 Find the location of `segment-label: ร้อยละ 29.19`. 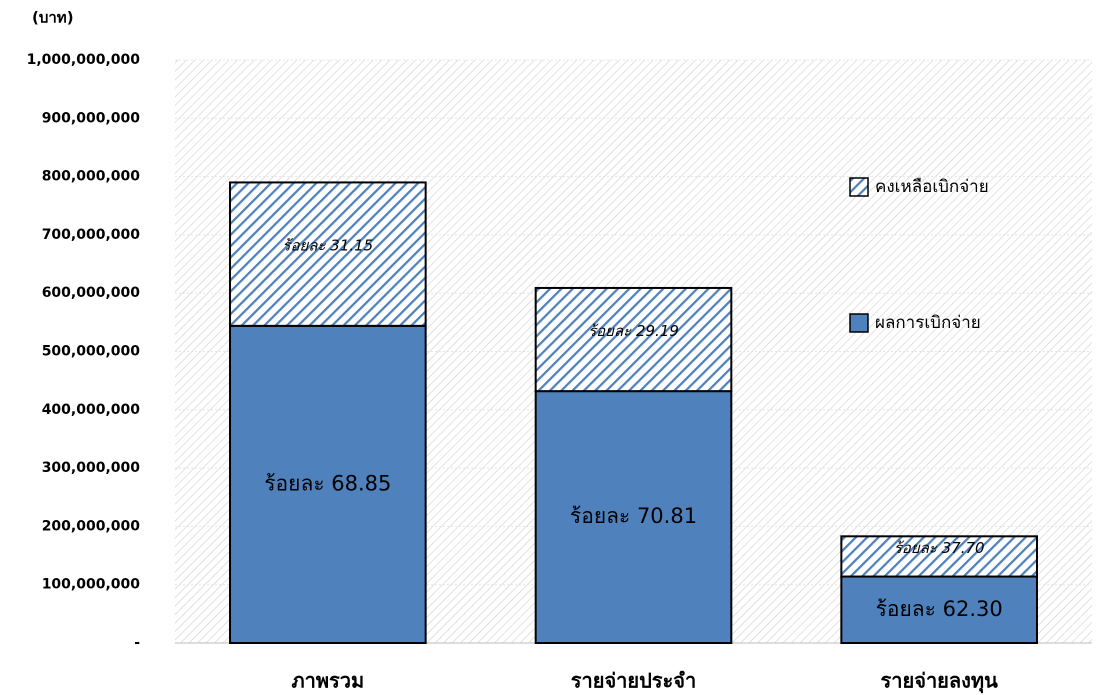

segment-label: ร้อยละ 29.19 is located at coordinates (633, 331).